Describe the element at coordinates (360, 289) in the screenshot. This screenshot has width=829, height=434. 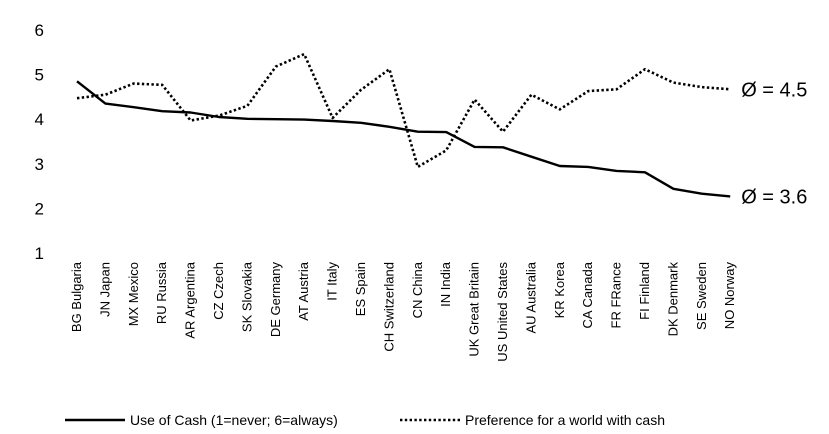
I see `x-tick-label: ES Spain` at that location.